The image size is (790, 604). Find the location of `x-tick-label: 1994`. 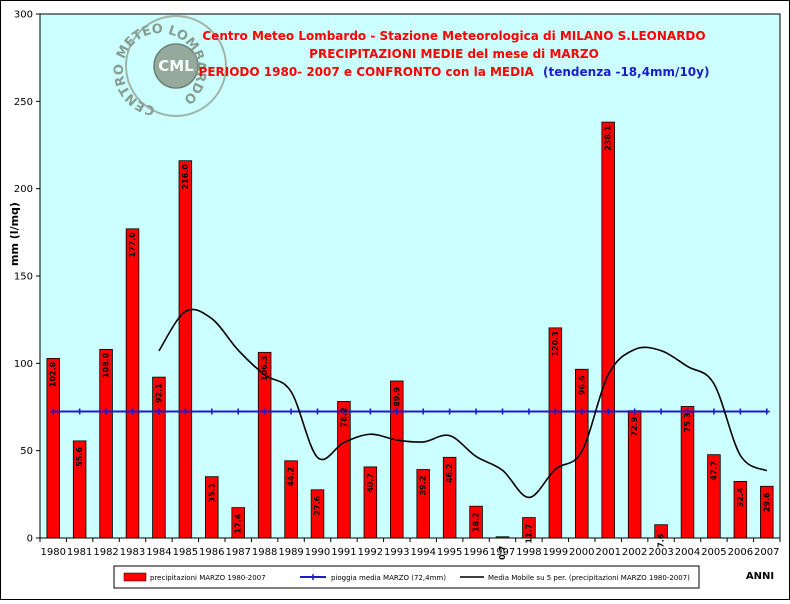

x-tick-label: 1994 is located at coordinates (422, 552).